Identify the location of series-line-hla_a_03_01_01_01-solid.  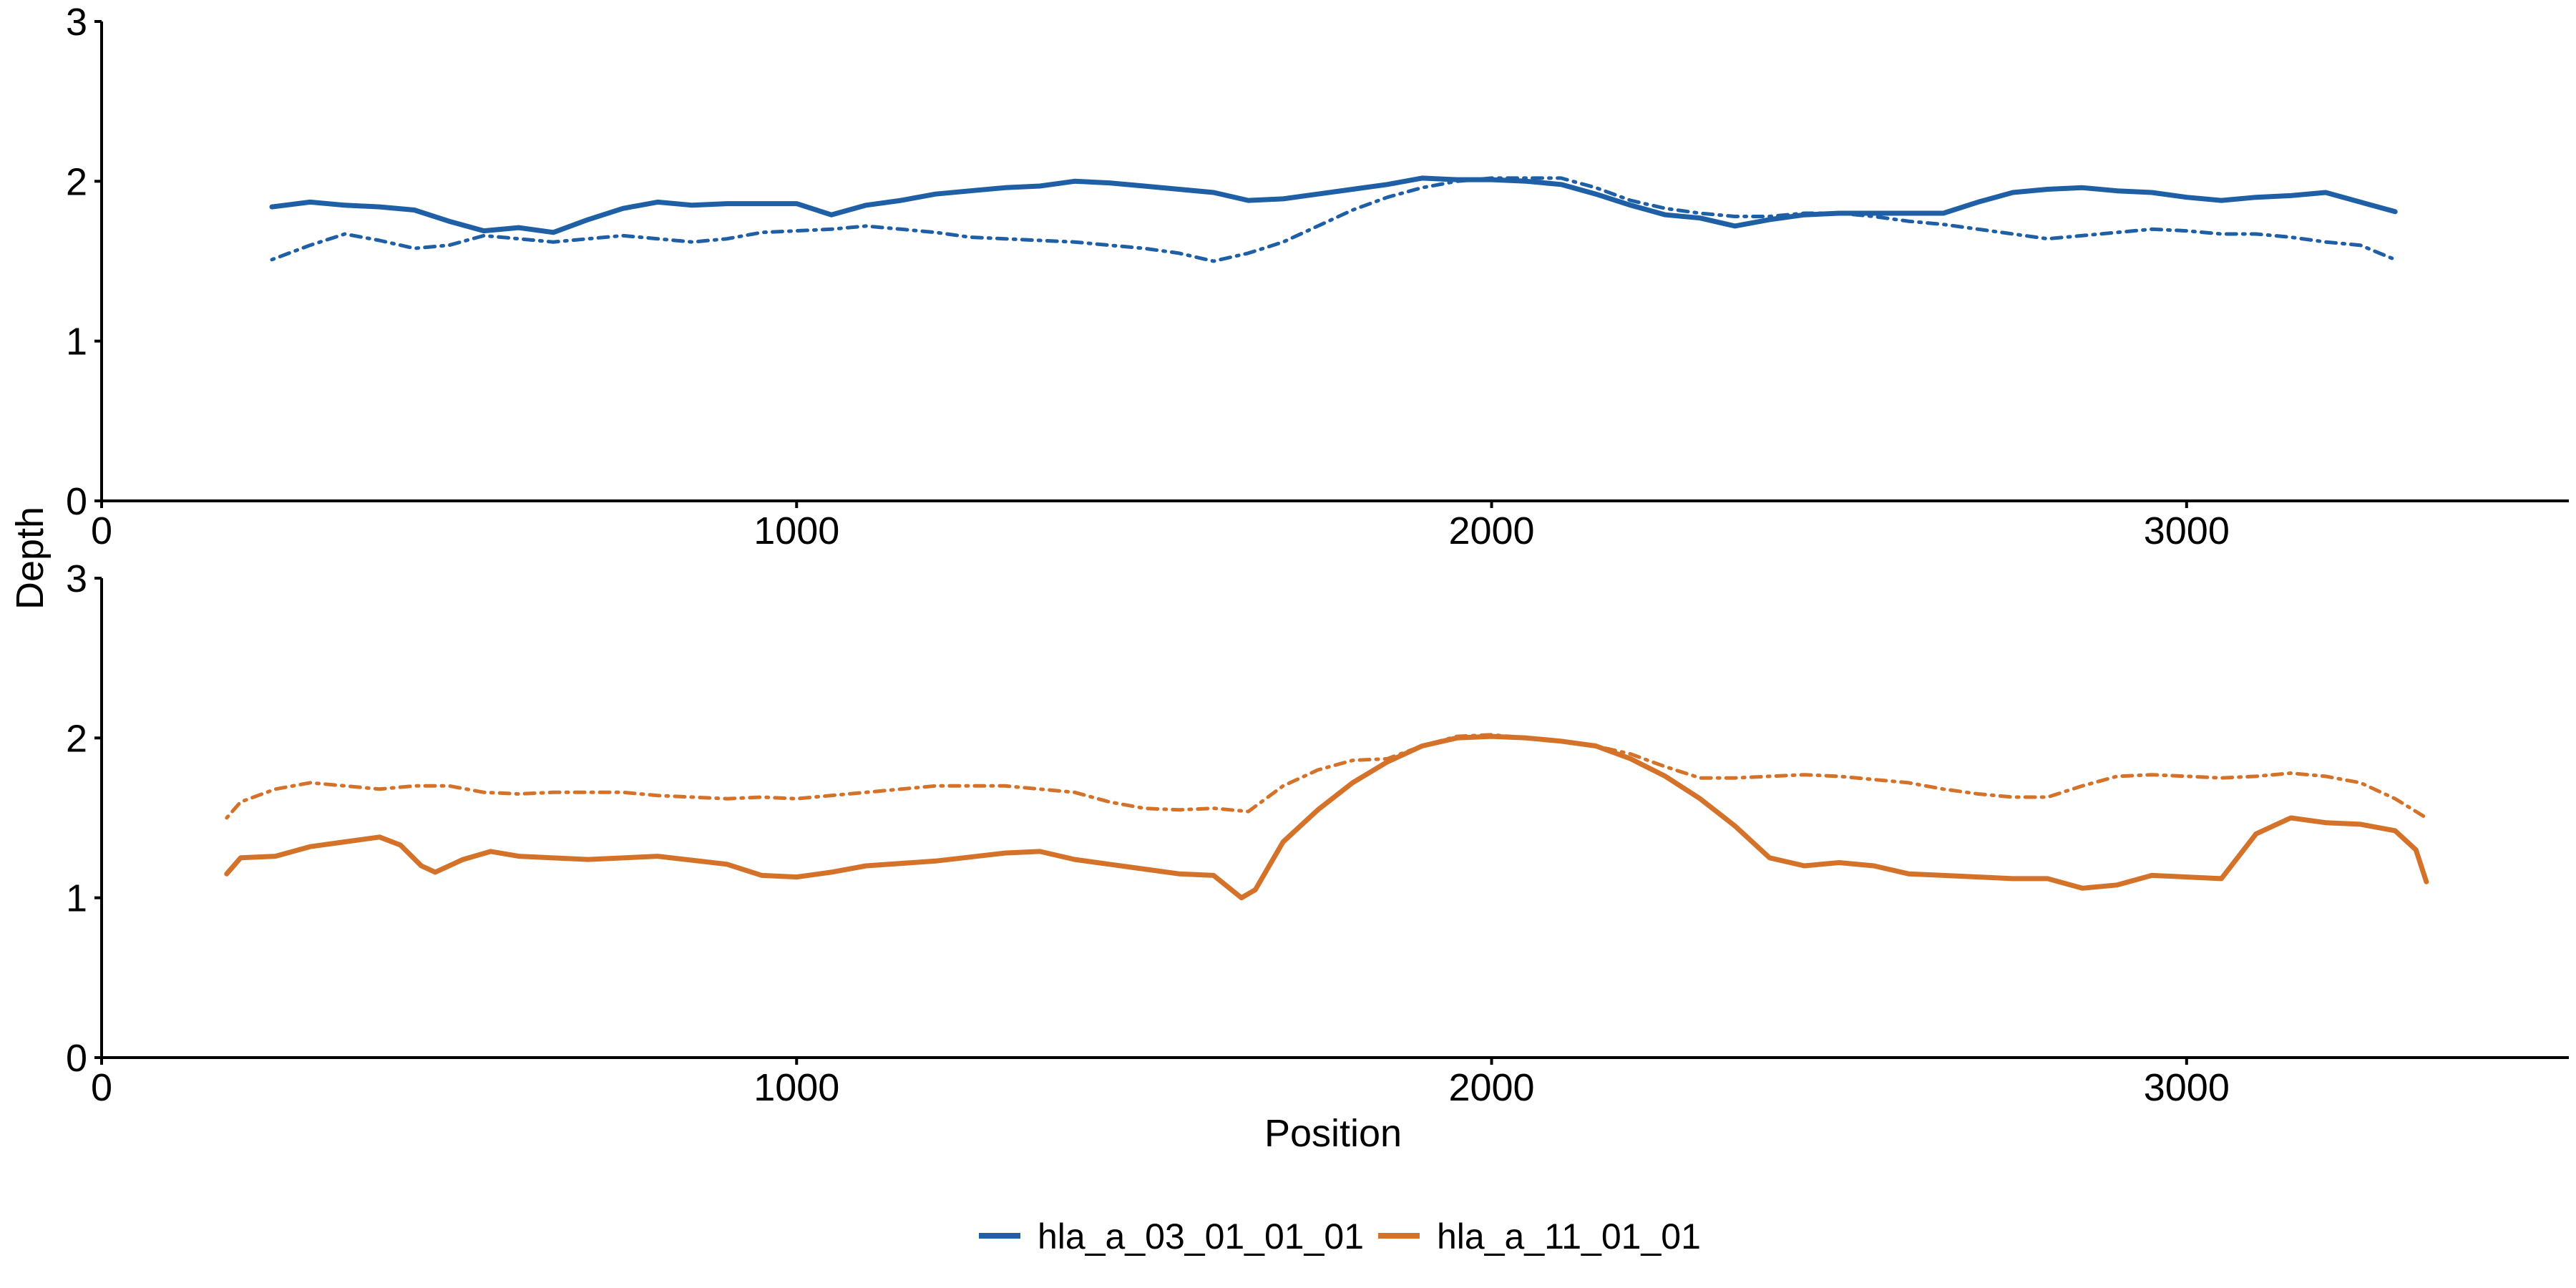
(1333, 205).